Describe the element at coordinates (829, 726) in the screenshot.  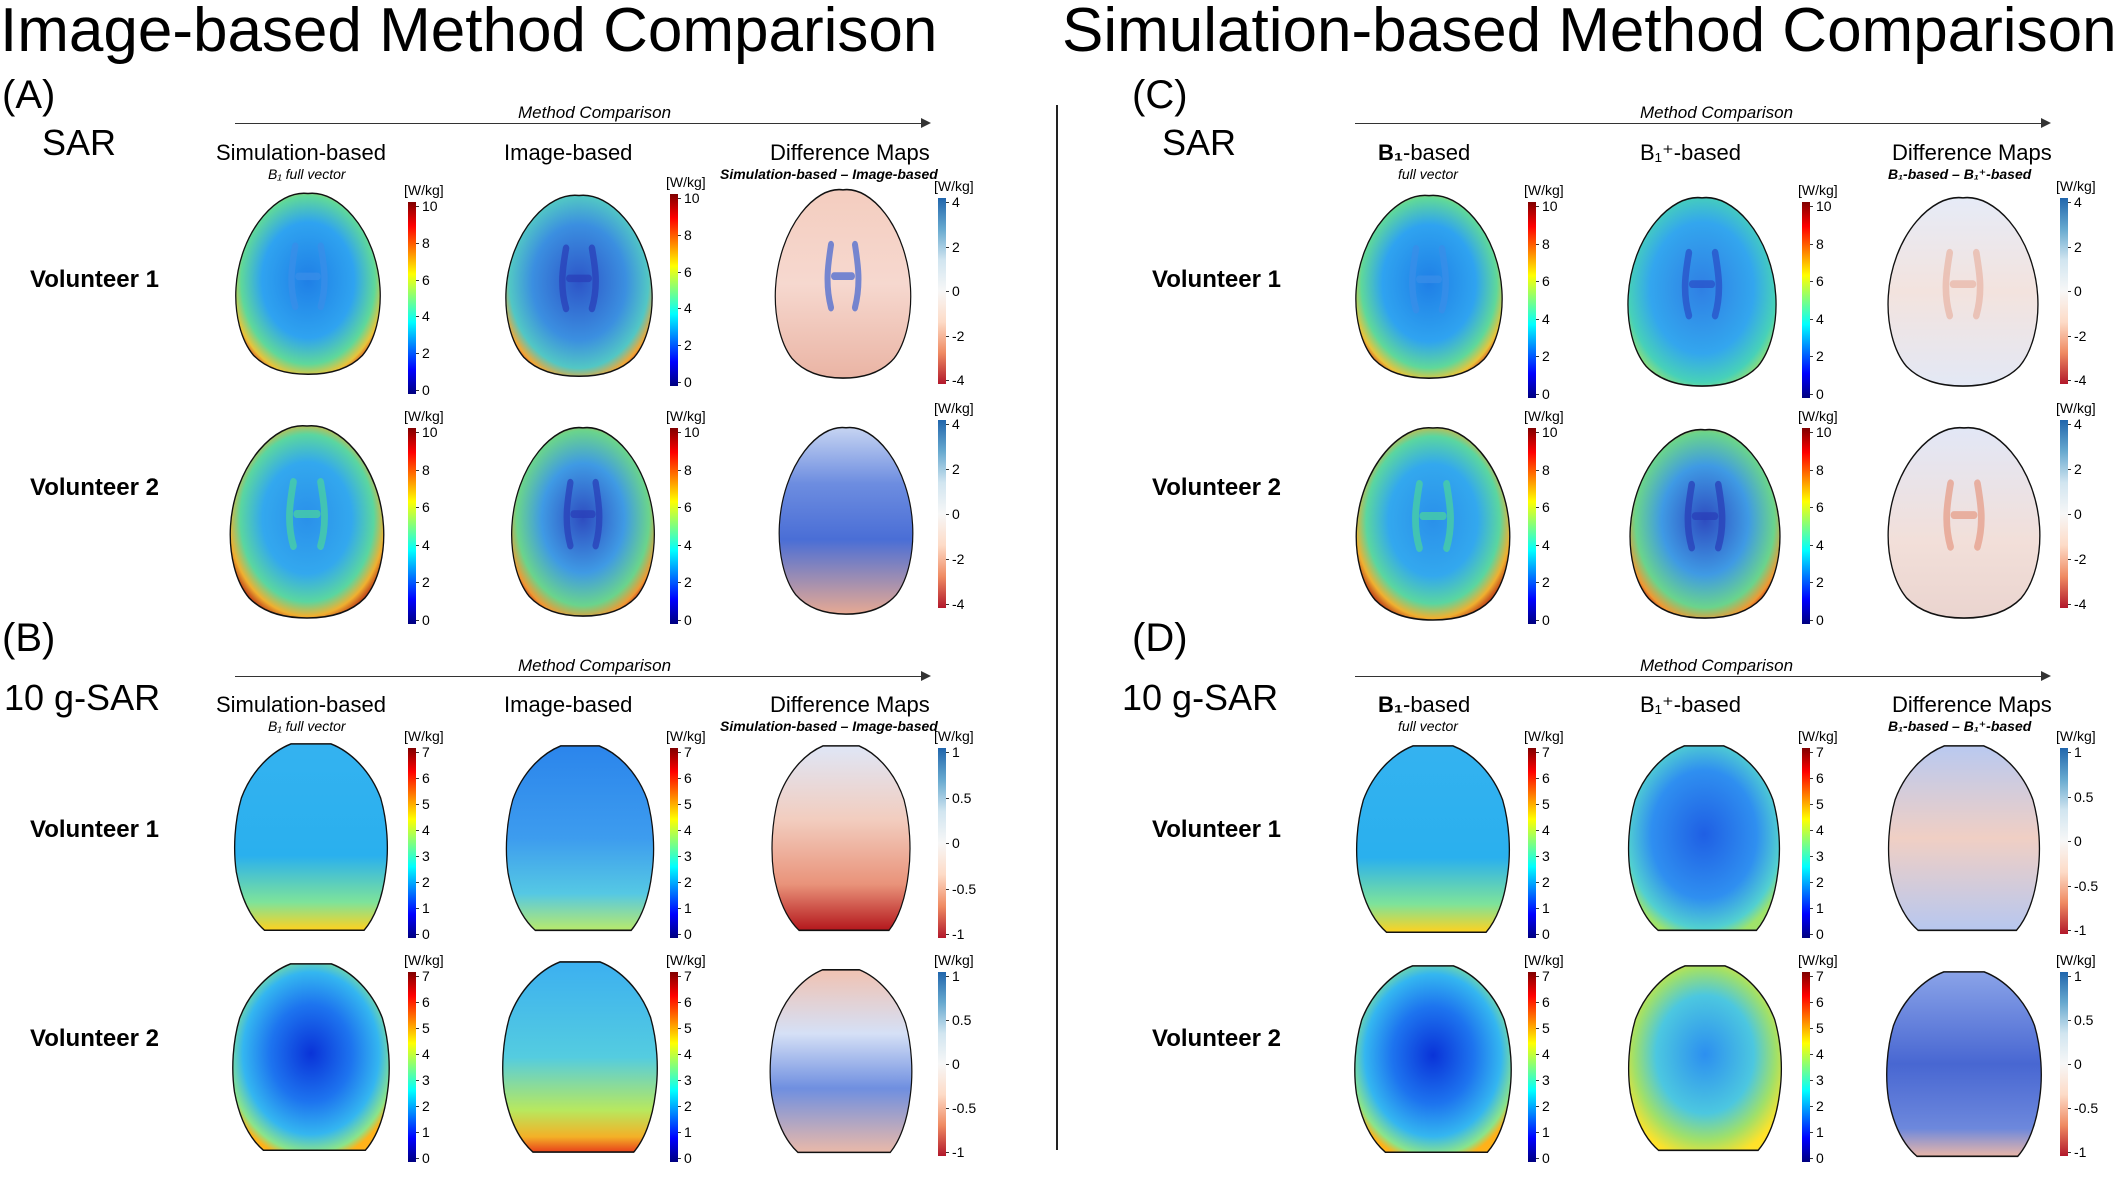
I see `panel-b-col-diff-sub: Simulation-based – Image-based` at that location.